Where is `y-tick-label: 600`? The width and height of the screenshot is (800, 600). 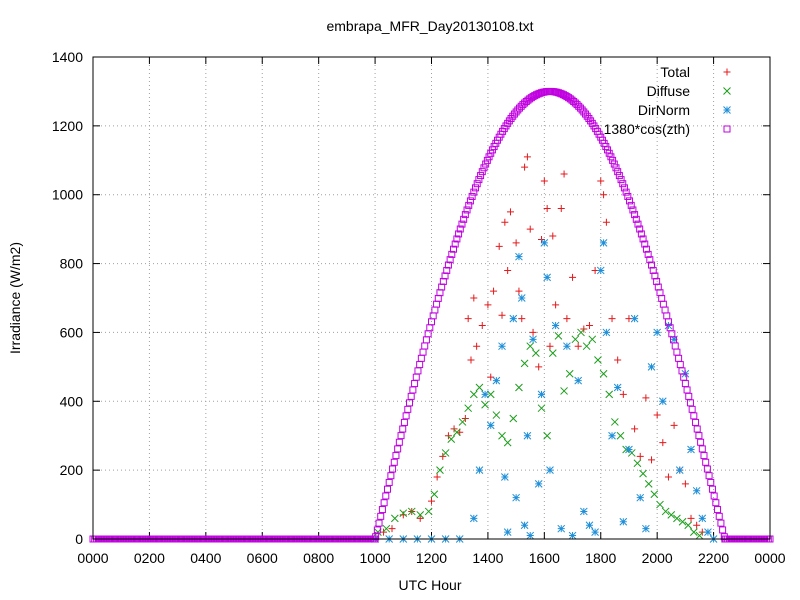
y-tick-label: 600 is located at coordinates (72, 332).